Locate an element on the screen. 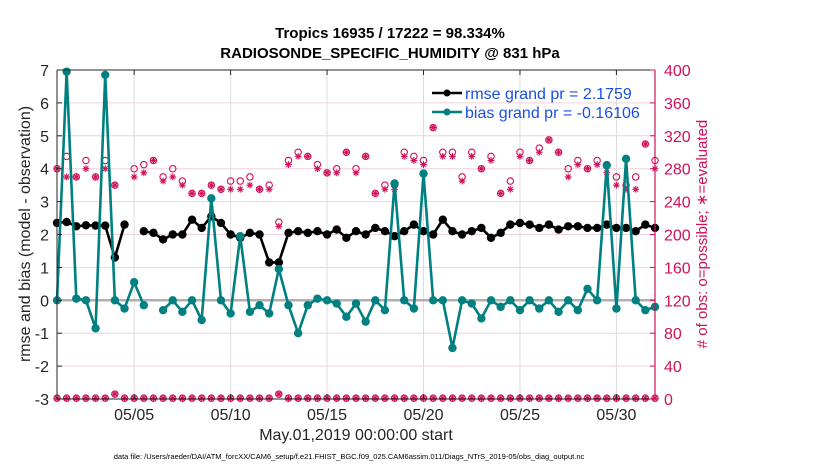  y-tick-label: 3 is located at coordinates (44, 203).